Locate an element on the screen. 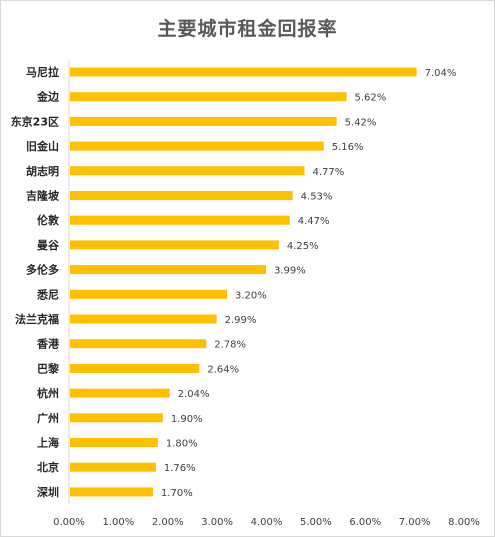 The image size is (495, 537). category-label: 马尼拉 is located at coordinates (42, 72).